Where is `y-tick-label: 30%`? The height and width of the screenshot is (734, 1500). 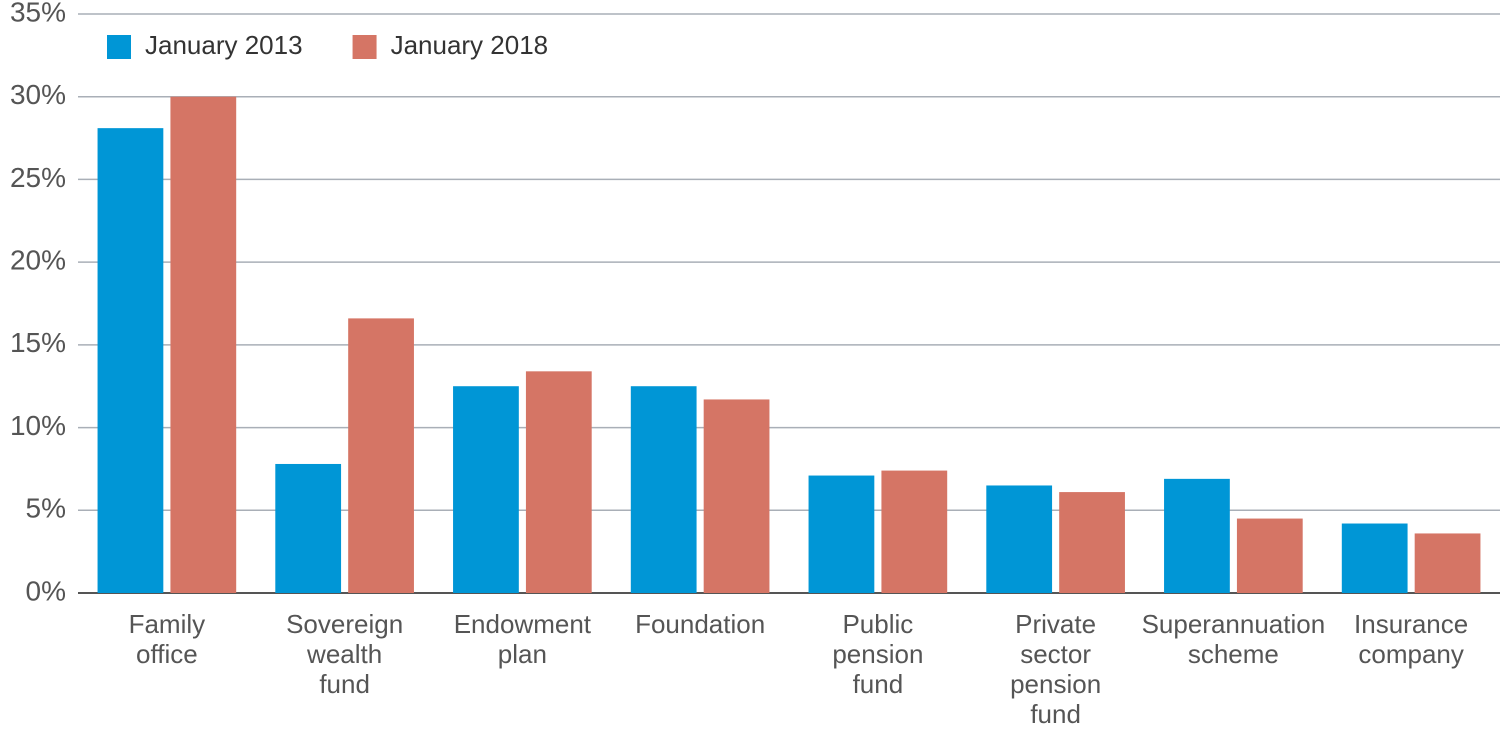 y-tick-label: 30% is located at coordinates (38, 94).